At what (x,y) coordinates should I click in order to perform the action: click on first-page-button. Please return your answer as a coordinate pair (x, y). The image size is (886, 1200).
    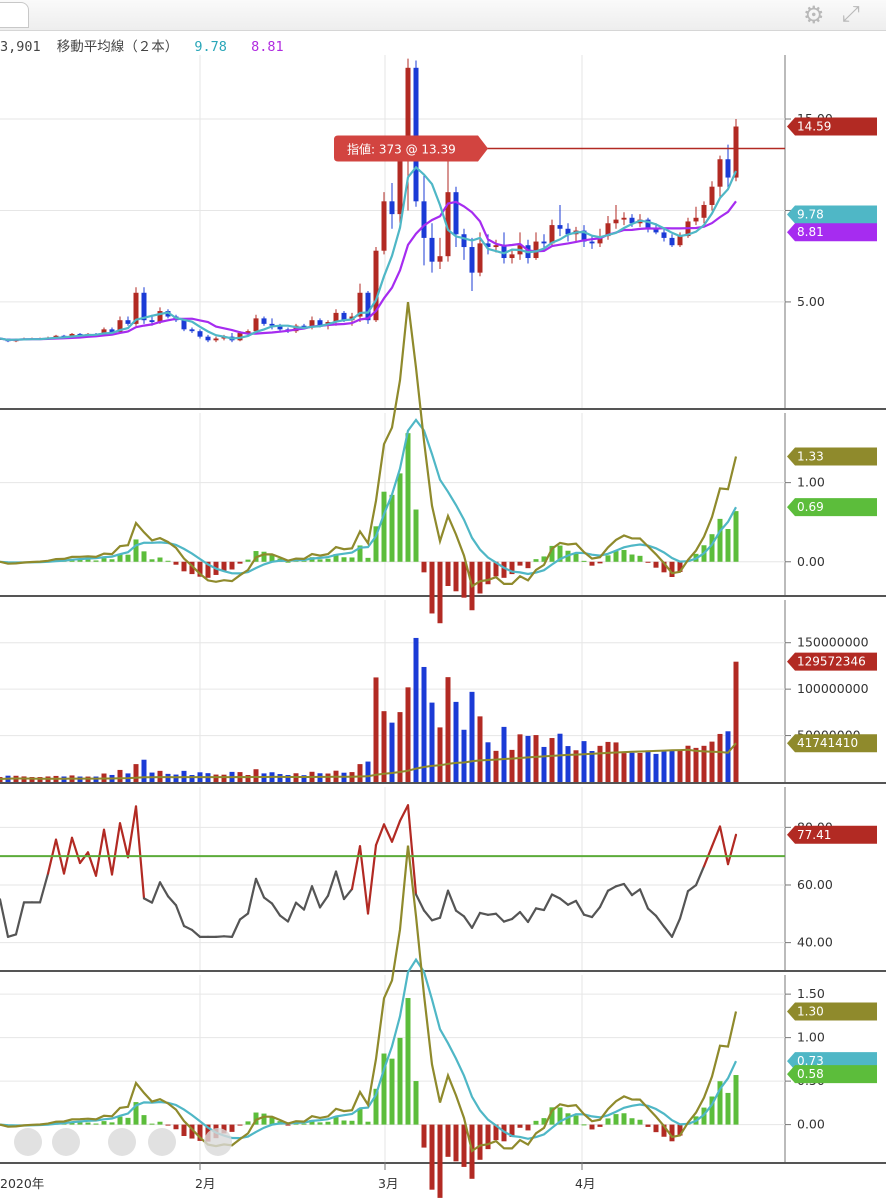
    Looking at the image, I should click on (28, 1142).